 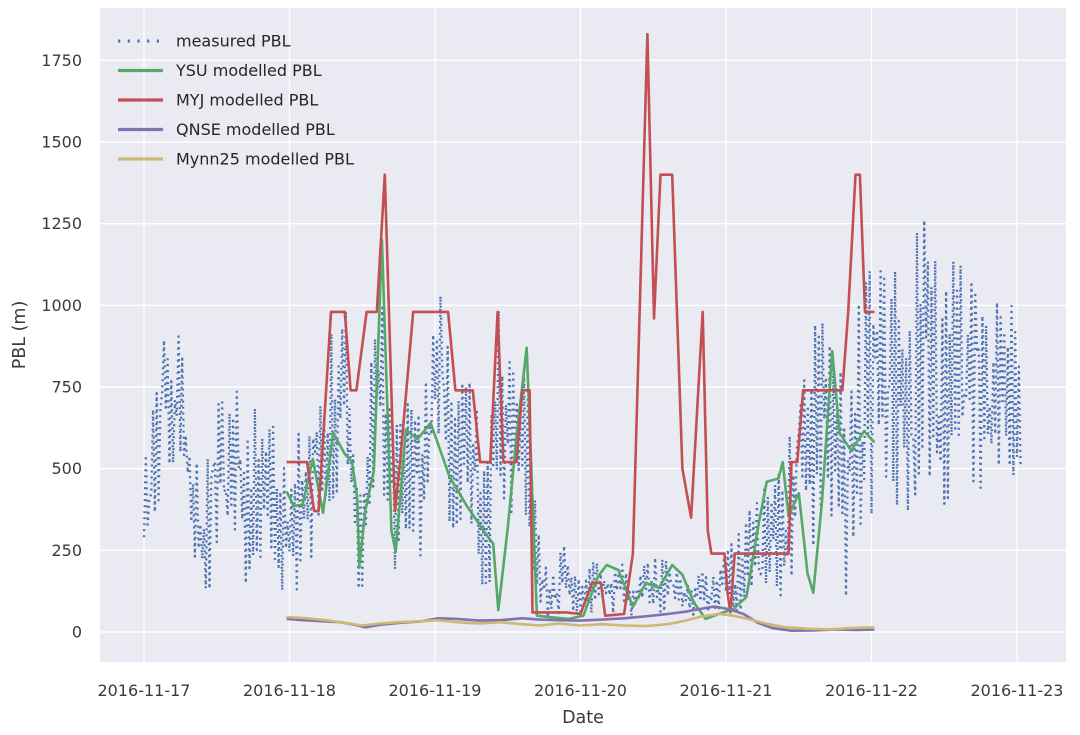 What do you see at coordinates (583, 718) in the screenshot?
I see `x-axis-label: Date` at bounding box center [583, 718].